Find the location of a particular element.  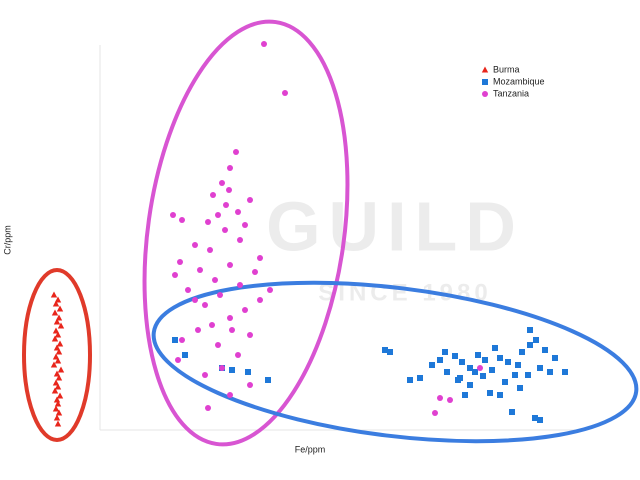

x-axis-label: Fe/ppm is located at coordinates (310, 449).